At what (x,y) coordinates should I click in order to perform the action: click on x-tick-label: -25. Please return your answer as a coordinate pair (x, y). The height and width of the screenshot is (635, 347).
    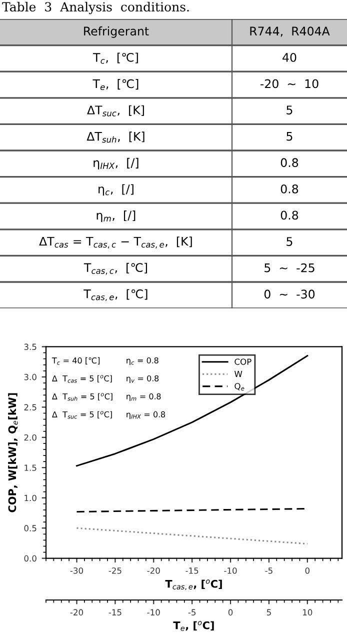
    Looking at the image, I should click on (115, 570).